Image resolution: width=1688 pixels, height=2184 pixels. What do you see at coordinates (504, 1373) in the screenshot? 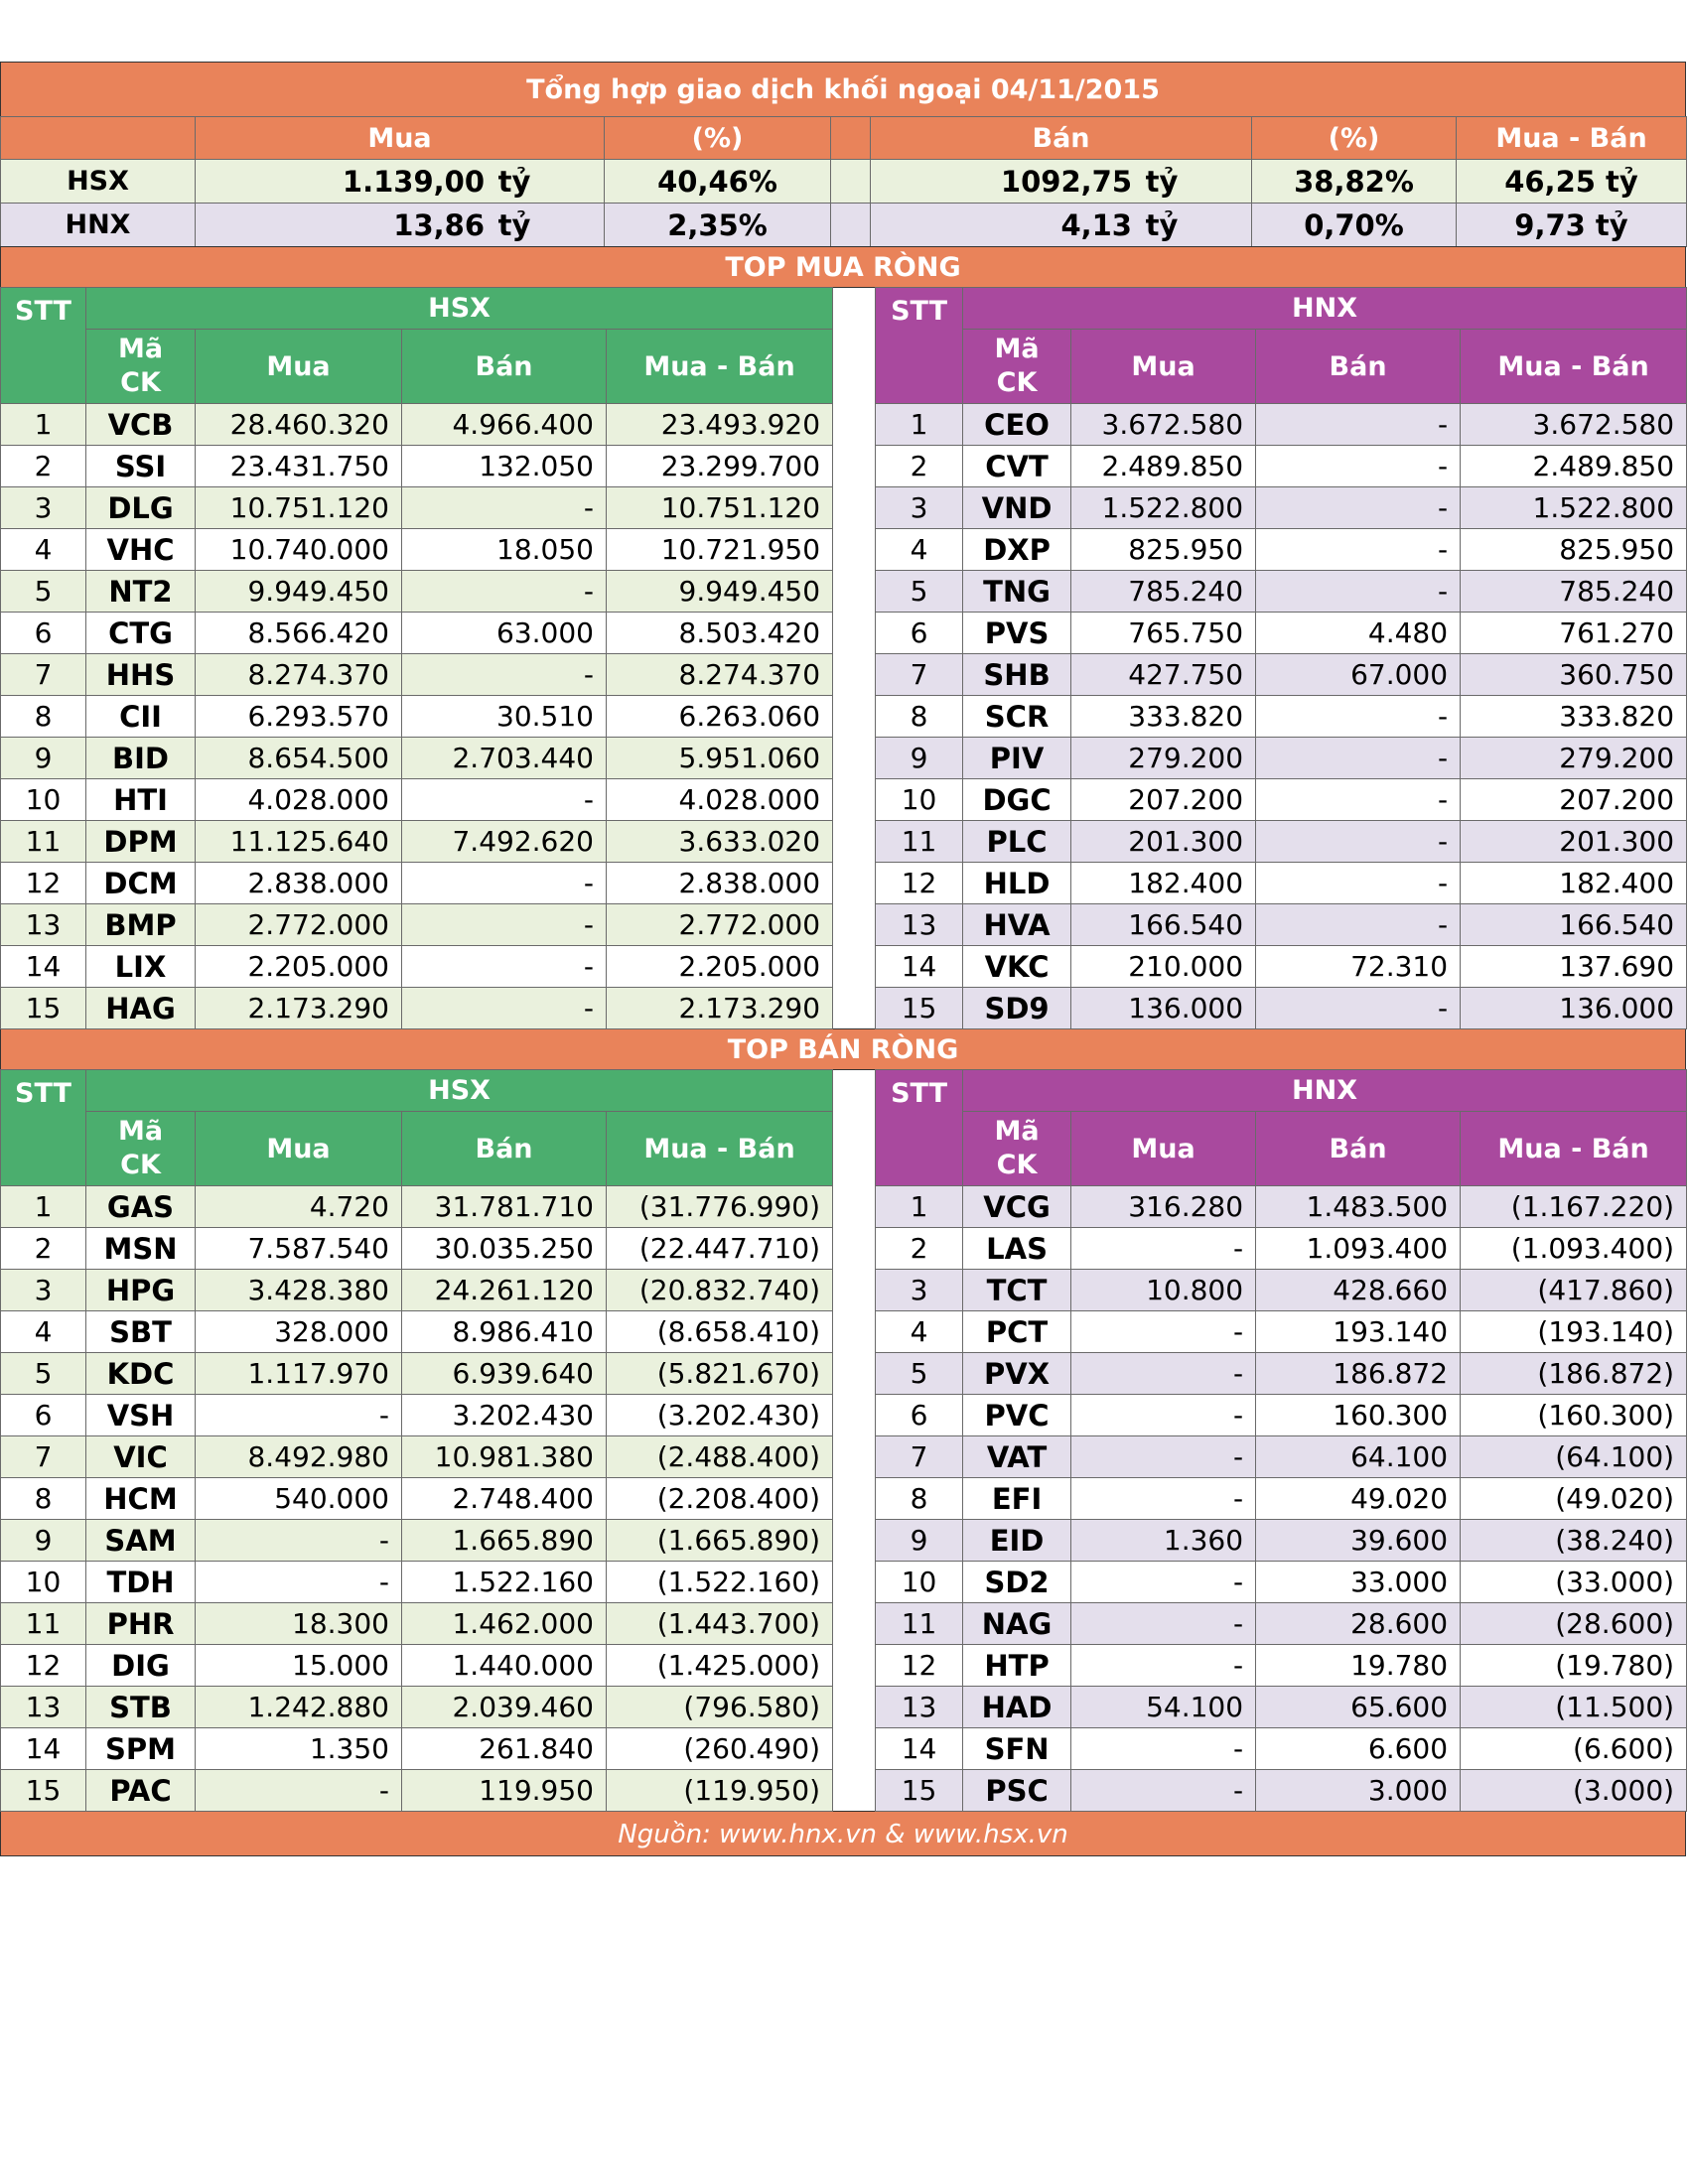
I see `row-ban: 6.939.640` at bounding box center [504, 1373].